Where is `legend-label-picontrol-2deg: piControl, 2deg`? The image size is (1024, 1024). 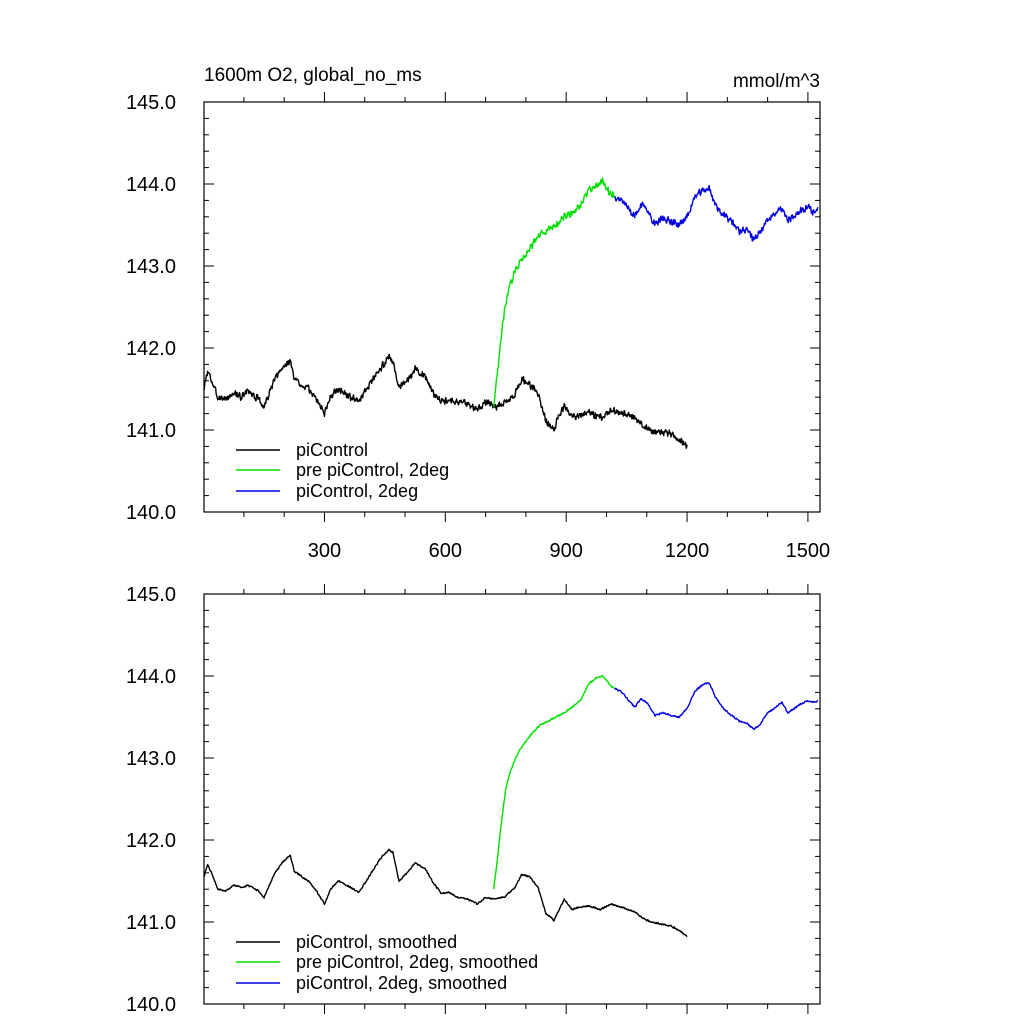
legend-label-picontrol-2deg: piControl, 2deg is located at coordinates (357, 491).